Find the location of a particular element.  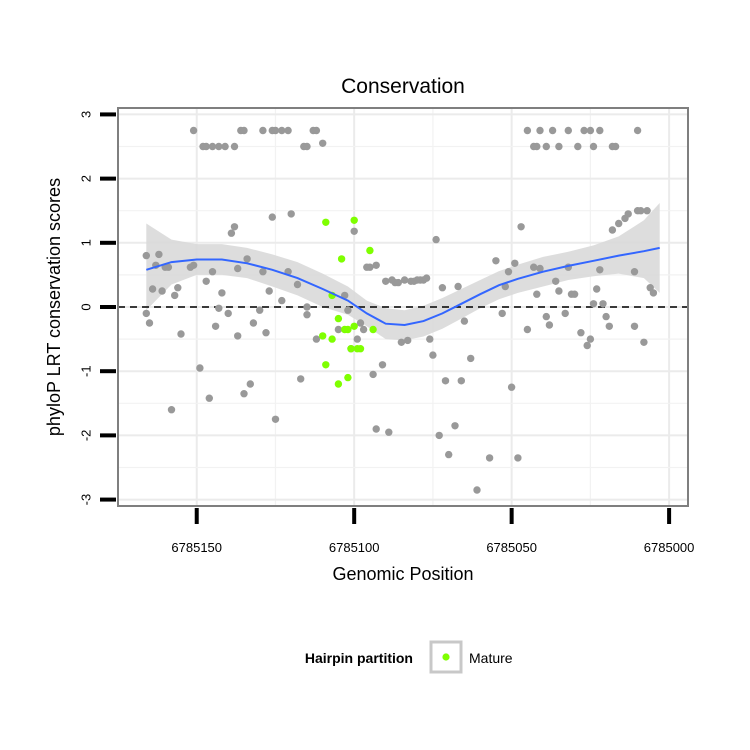

legend-title: Hairpin partition is located at coordinates (359, 658).